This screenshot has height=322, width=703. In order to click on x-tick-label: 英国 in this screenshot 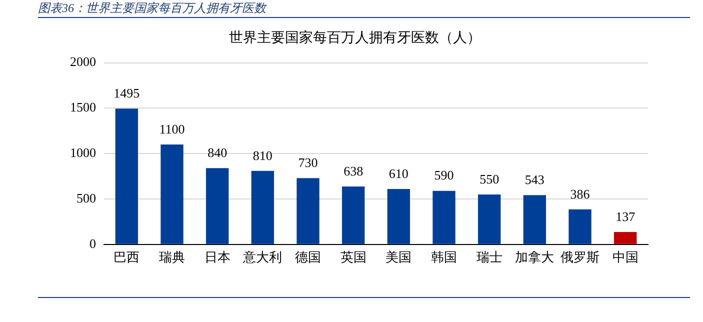, I will do `click(353, 257)`.